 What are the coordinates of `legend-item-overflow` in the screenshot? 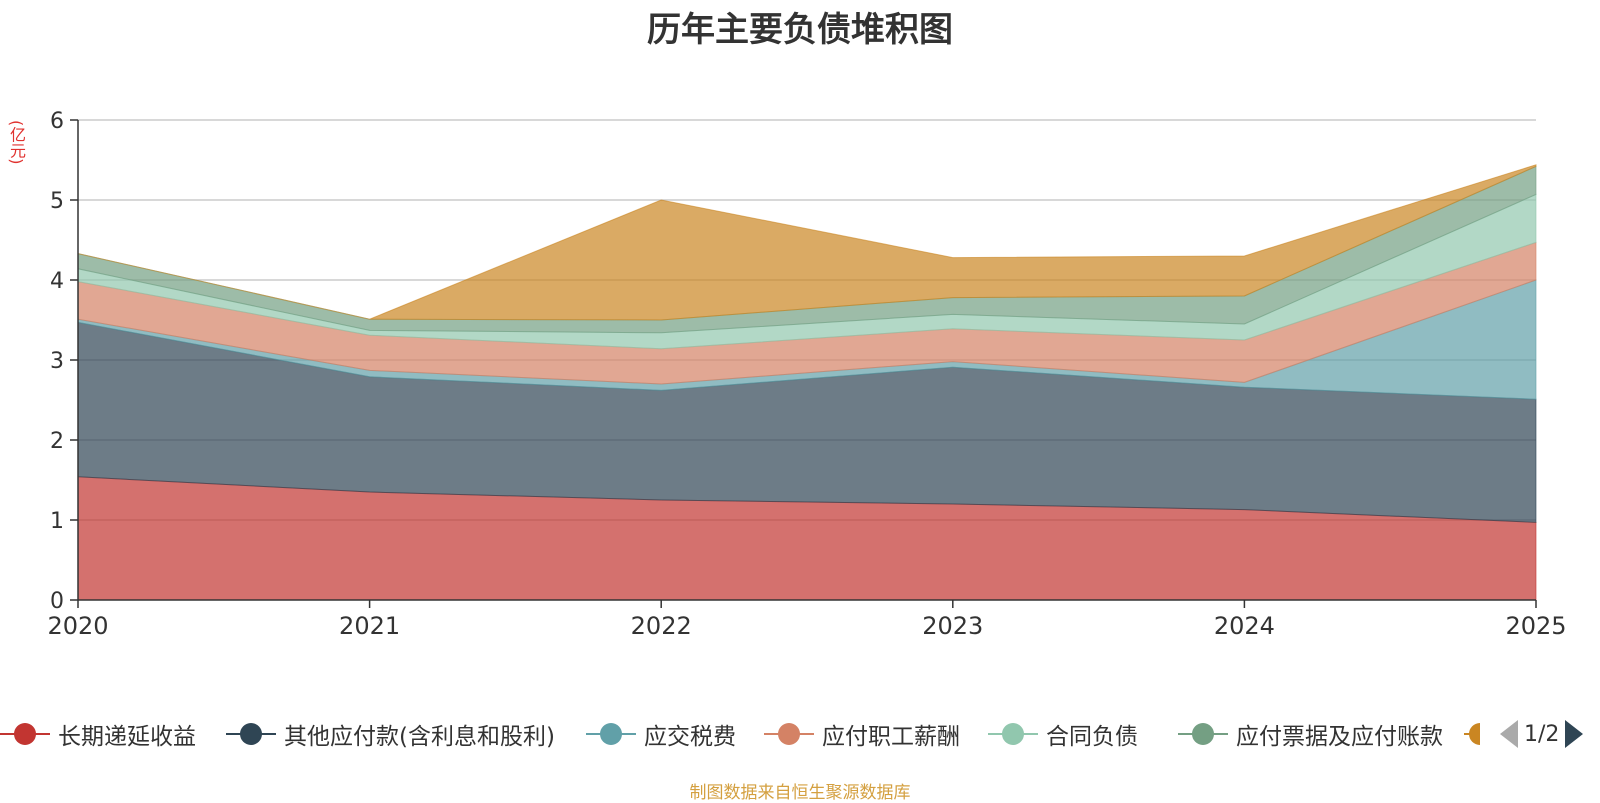 It's located at (1476, 734).